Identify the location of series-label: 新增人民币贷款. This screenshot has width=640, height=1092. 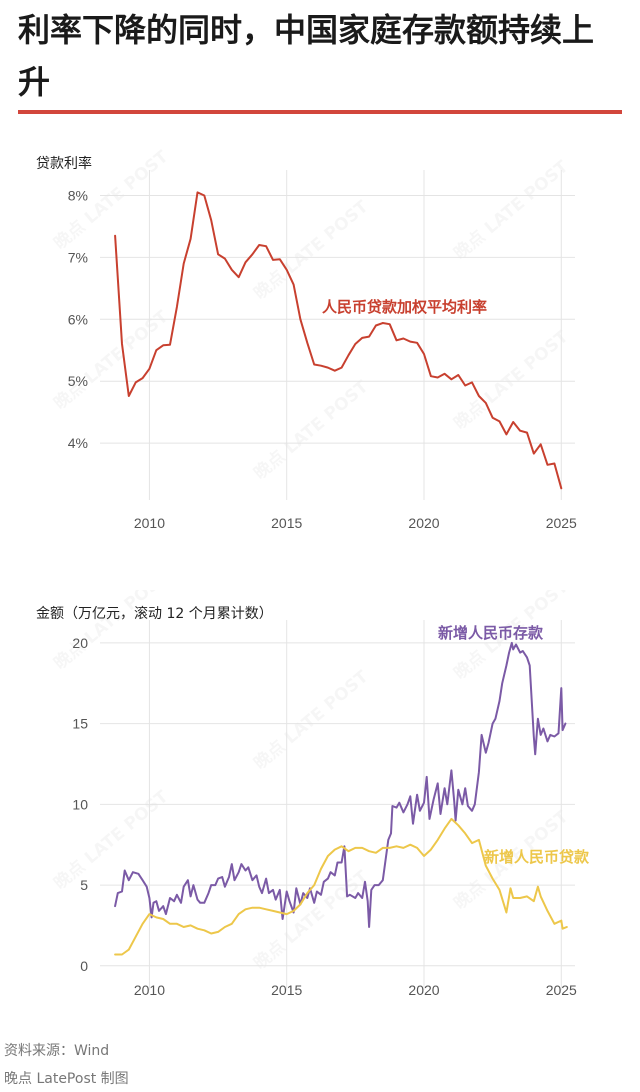
(537, 857).